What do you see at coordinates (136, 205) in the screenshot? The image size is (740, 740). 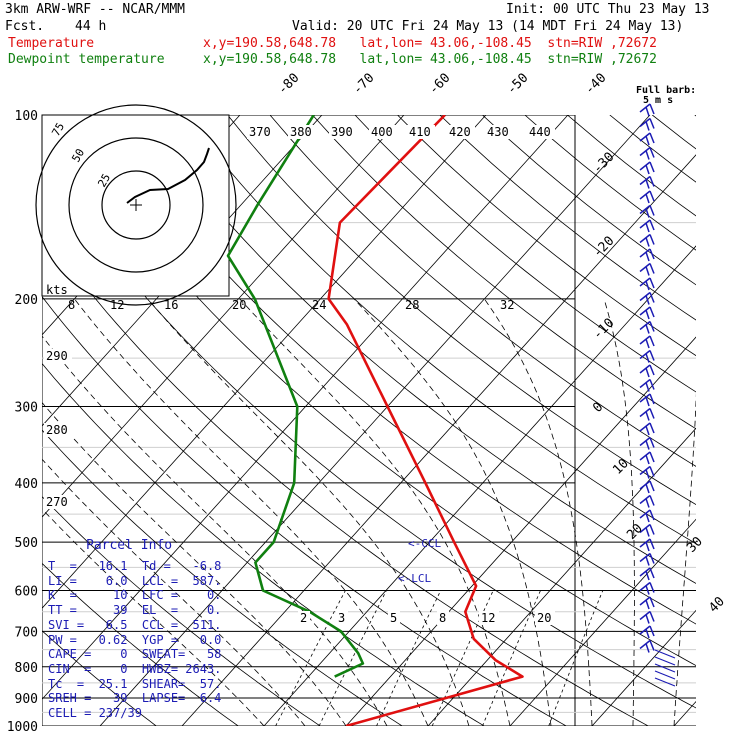 I see `hodograph-ring` at bounding box center [136, 205].